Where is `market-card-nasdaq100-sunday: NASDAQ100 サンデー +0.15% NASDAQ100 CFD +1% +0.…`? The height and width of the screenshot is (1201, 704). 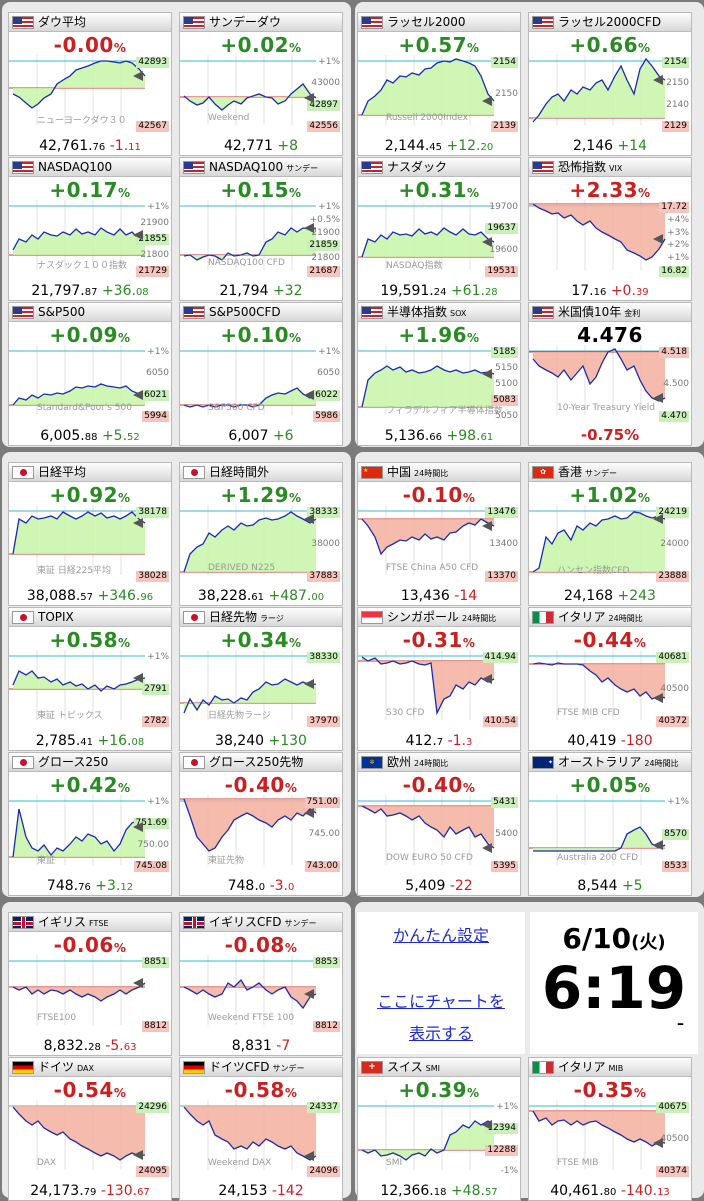
market-card-nasdaq100-sunday: NASDAQ100 サンデー +0.15% NASDAQ100 CFD +1% +0.… is located at coordinates (261, 229).